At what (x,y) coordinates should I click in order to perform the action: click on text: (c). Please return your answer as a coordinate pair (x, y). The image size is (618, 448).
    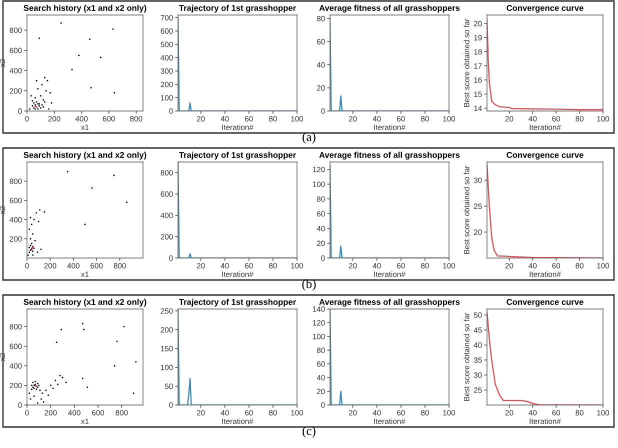
    Looking at the image, I should click on (309, 432).